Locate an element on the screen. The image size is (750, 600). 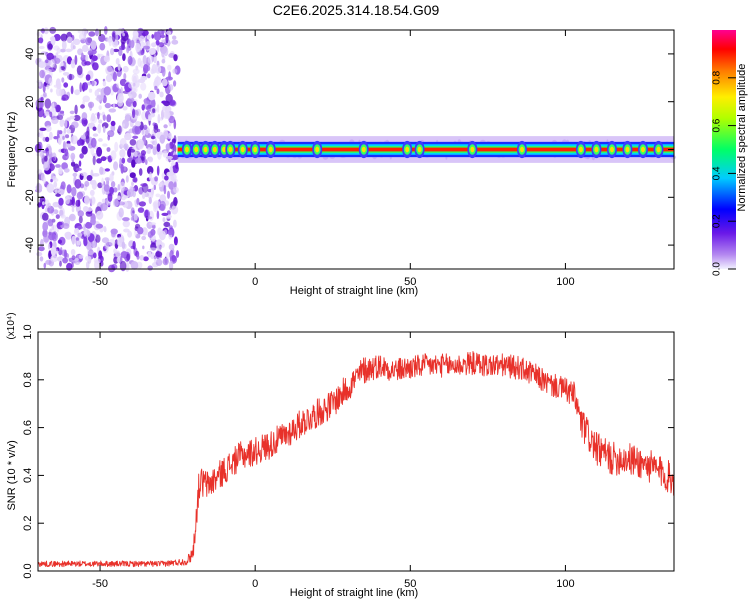
snr-y-tick-label: 0.2 is located at coordinates (28, 523).